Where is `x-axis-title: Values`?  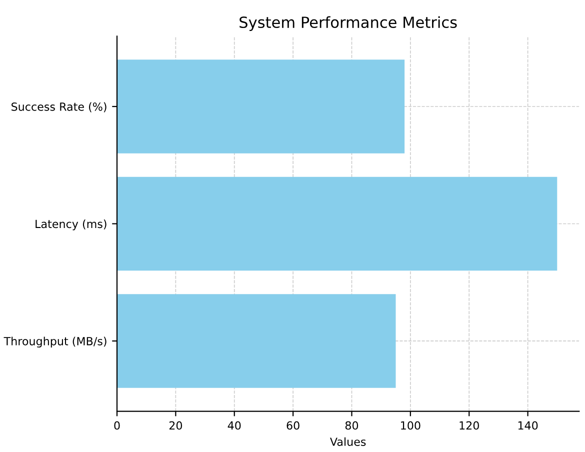
x-axis-title: Values is located at coordinates (348, 441).